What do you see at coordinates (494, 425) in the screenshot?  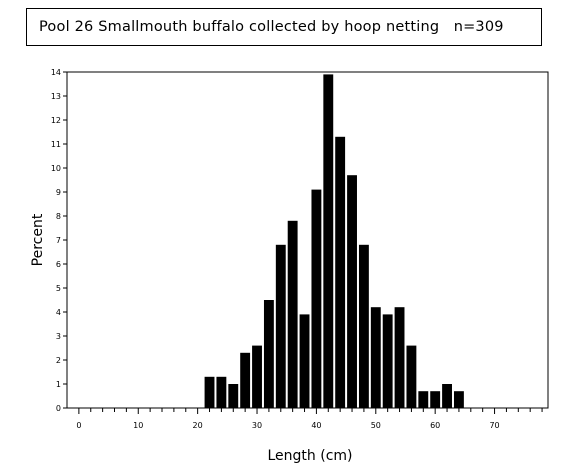 I see `x-tick-label: 70` at bounding box center [494, 425].